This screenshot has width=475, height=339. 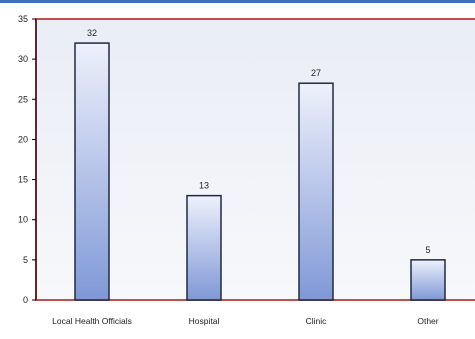 I want to click on x-tick-label: Other, so click(x=427, y=321).